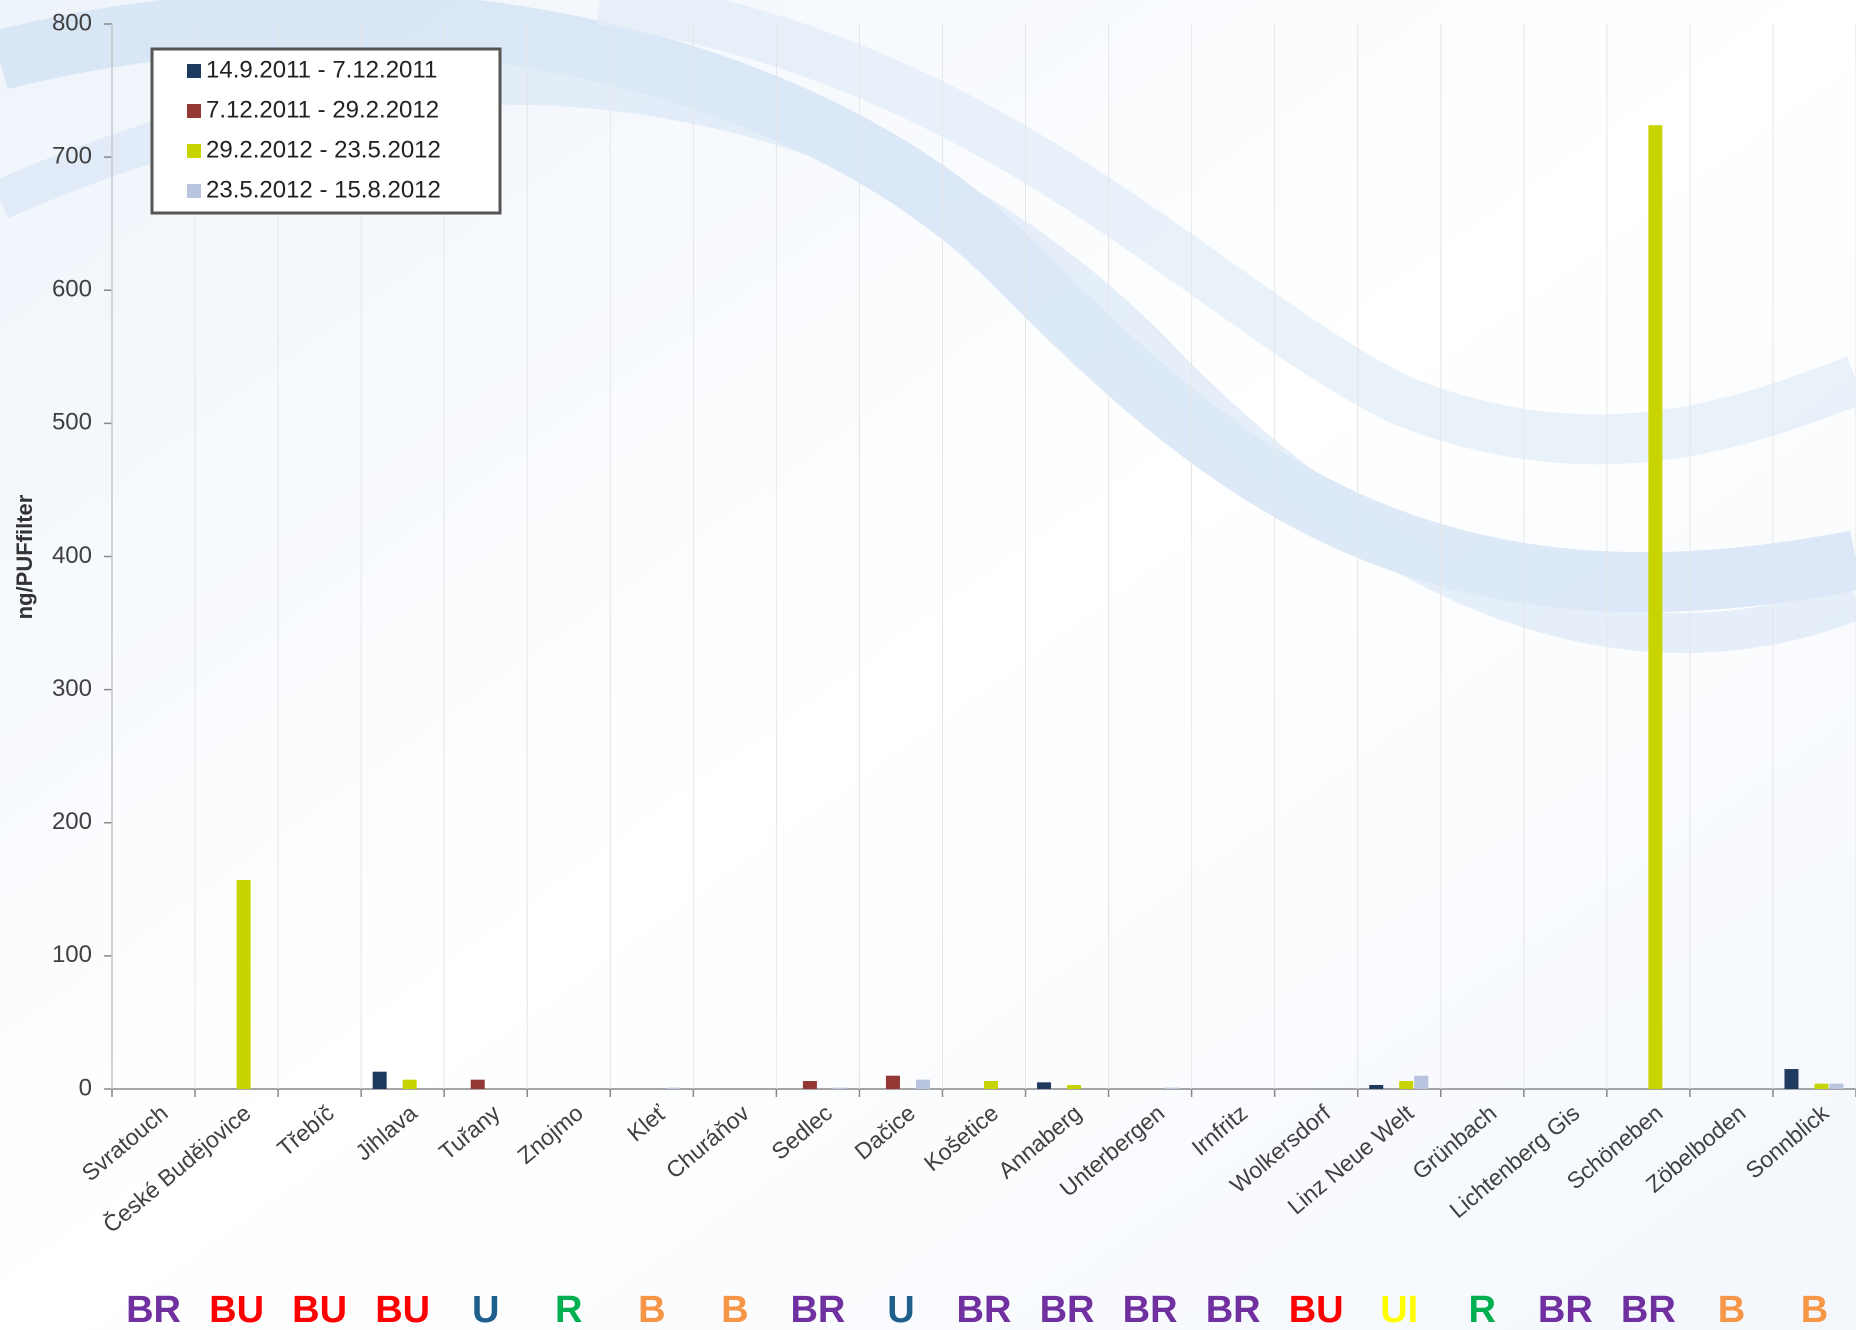 This screenshot has height=1330, width=1856. Describe the element at coordinates (72, 22) in the screenshot. I see `y-tick-label: 800` at that location.